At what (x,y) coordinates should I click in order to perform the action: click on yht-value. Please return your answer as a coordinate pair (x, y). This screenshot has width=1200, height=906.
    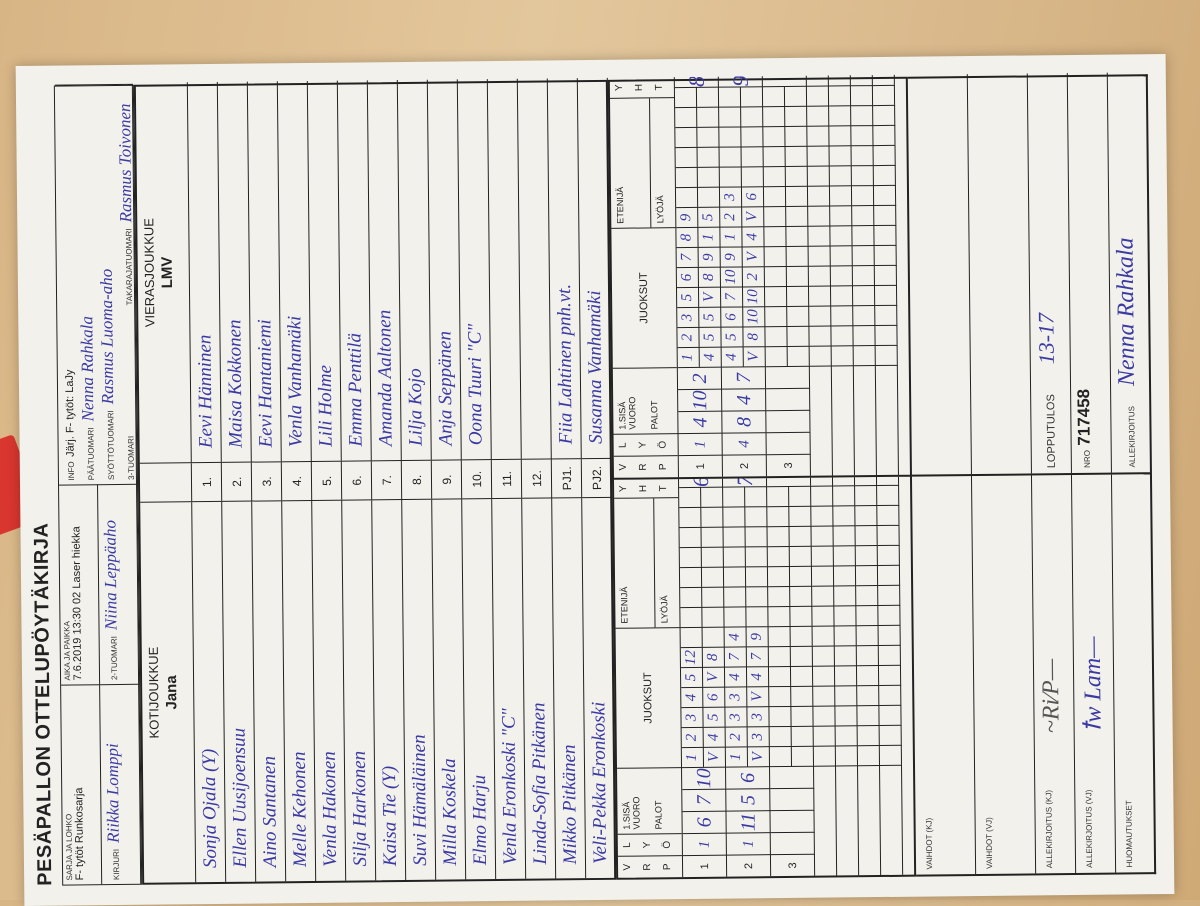
    Looking at the image, I should click on (785, 81).